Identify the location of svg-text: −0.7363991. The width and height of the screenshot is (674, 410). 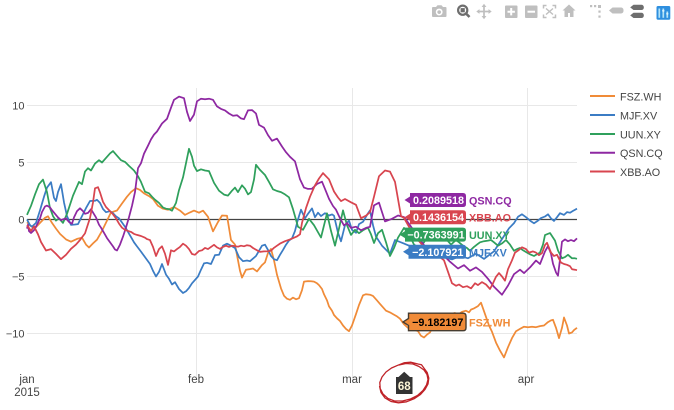
(435, 236).